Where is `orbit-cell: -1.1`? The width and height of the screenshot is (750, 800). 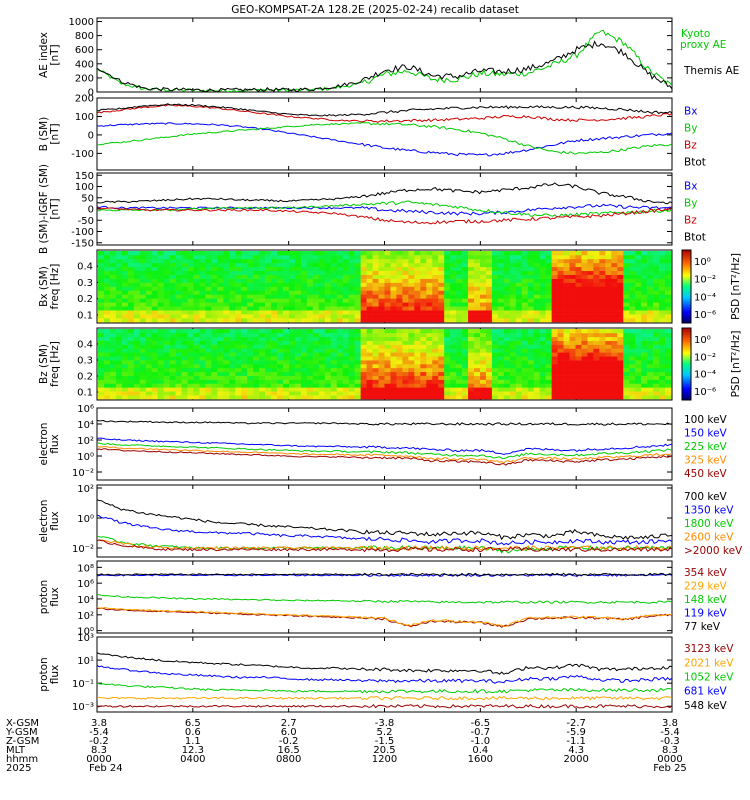
orbit-cell: -1.1 is located at coordinates (576, 741).